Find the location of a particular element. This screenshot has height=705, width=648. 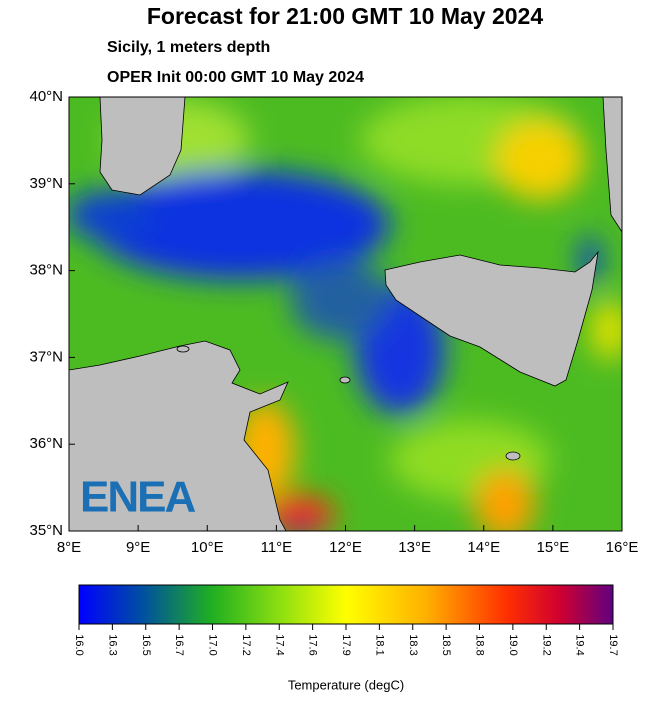

x-tick-label: 14°E is located at coordinates (483, 547).